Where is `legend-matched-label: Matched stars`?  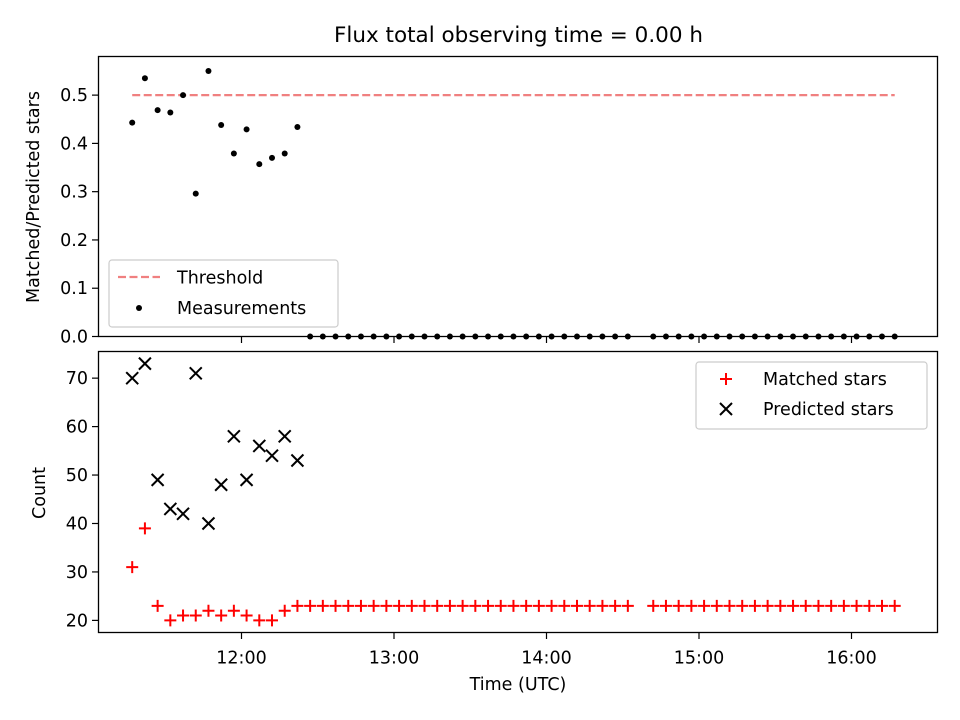 legend-matched-label: Matched stars is located at coordinates (825, 380).